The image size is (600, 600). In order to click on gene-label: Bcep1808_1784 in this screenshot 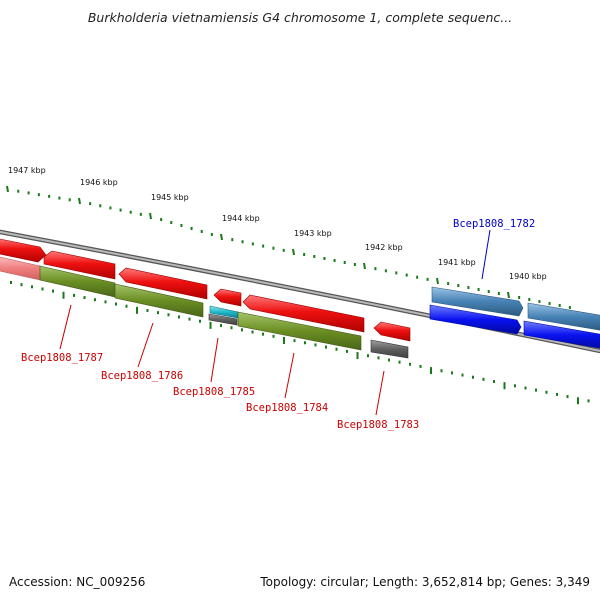, I will do `click(287, 408)`.